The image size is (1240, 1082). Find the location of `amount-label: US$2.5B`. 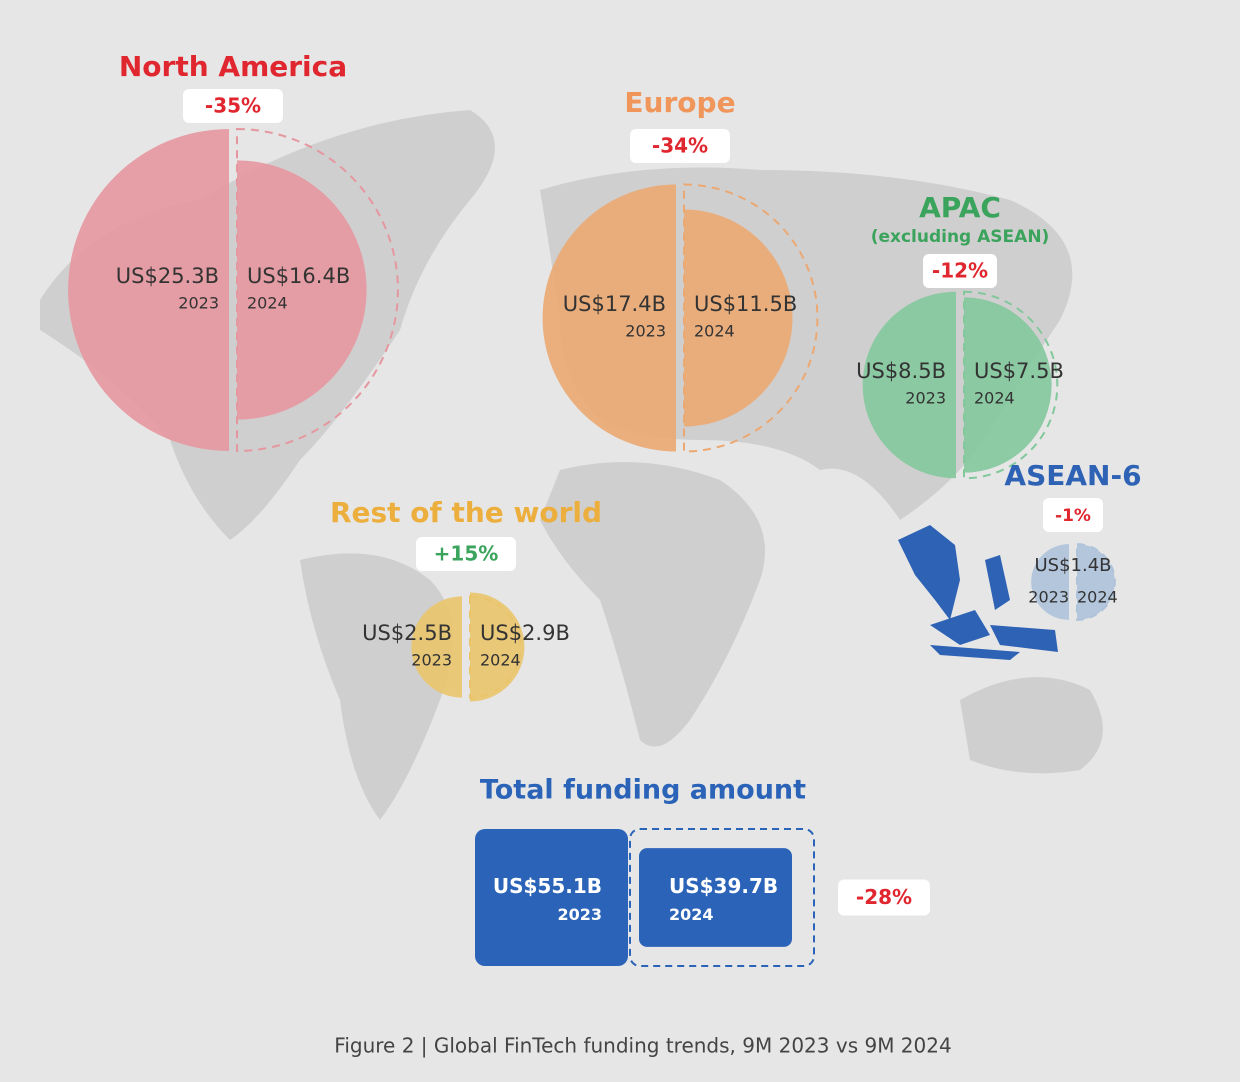

amount-label: US$2.5B is located at coordinates (407, 633).